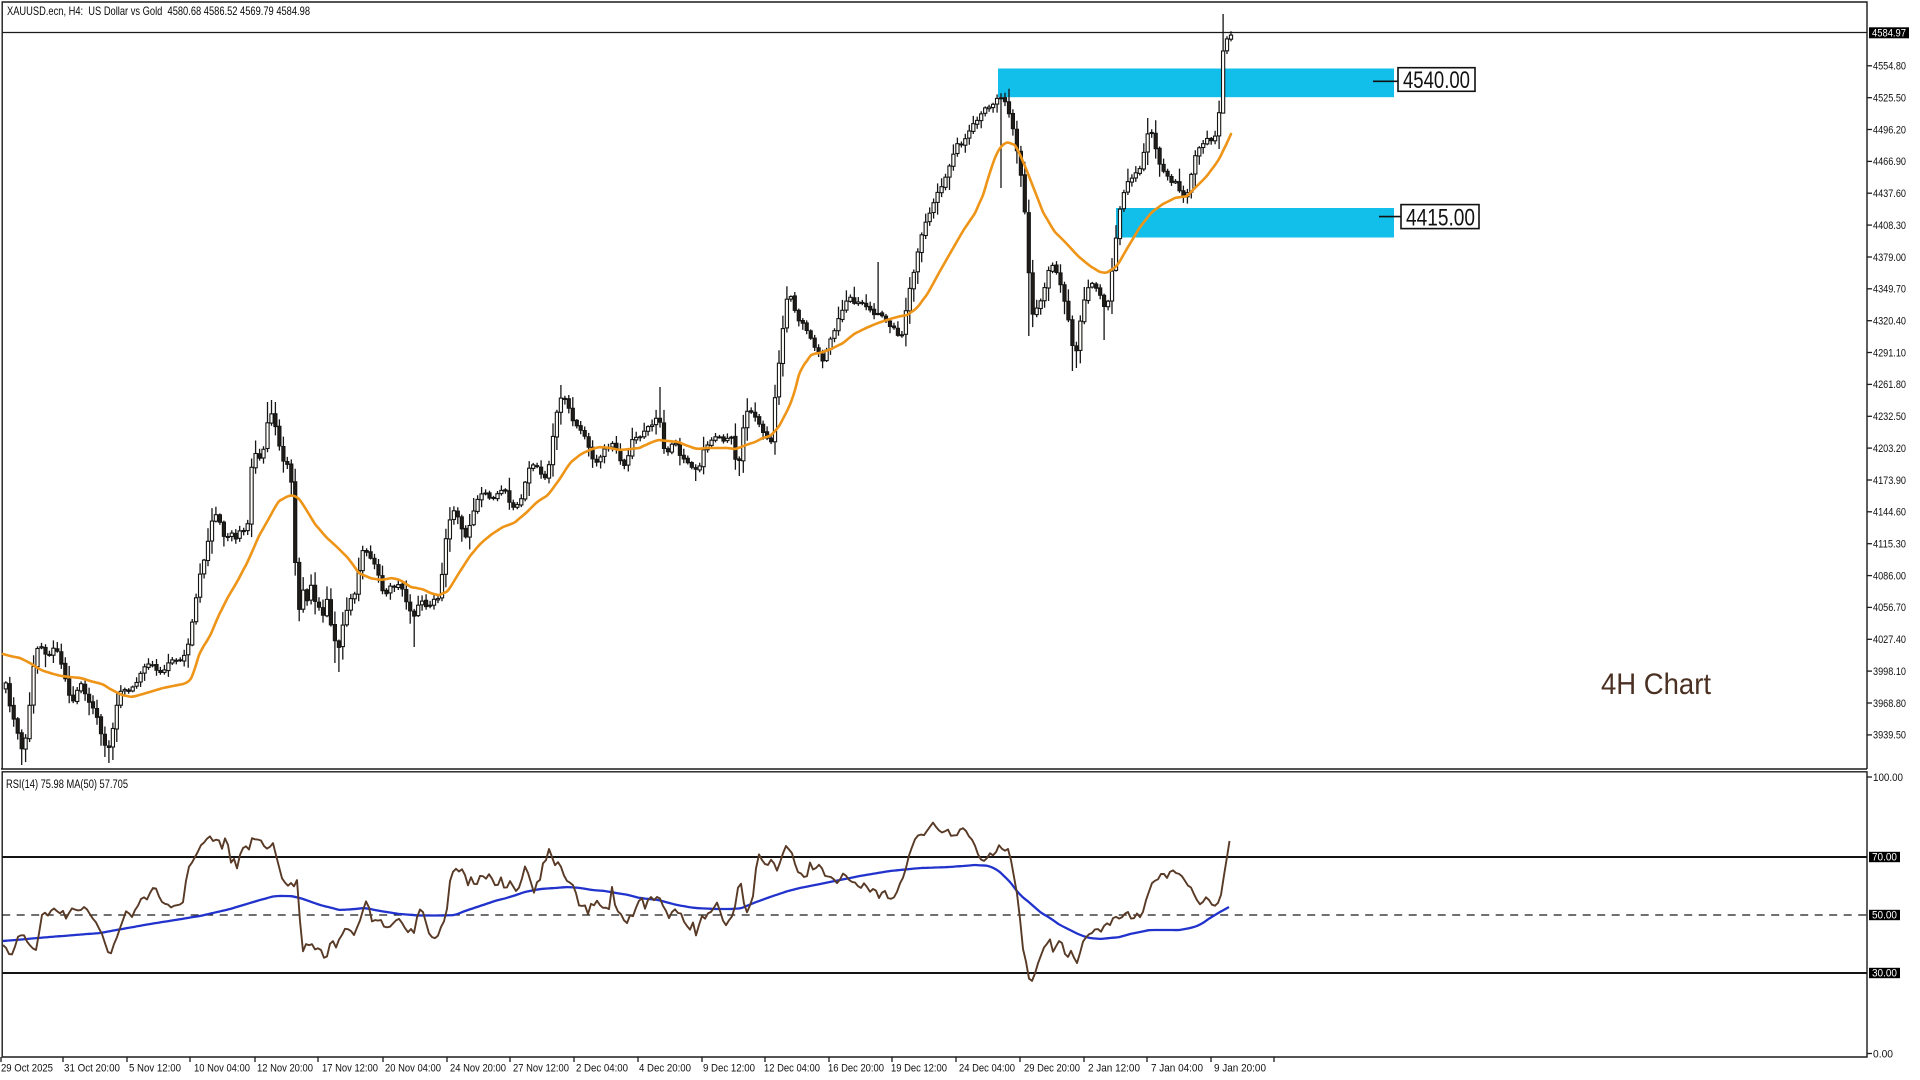 The width and height of the screenshot is (1920, 1080). Describe the element at coordinates (1889, 130) in the screenshot. I see `svg-text: 4496.20` at that location.